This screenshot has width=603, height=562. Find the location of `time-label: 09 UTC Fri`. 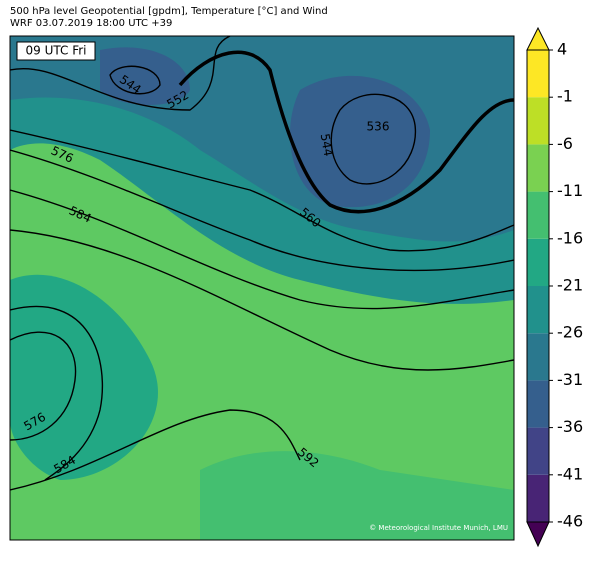

time-label: 09 UTC Fri is located at coordinates (56, 51).